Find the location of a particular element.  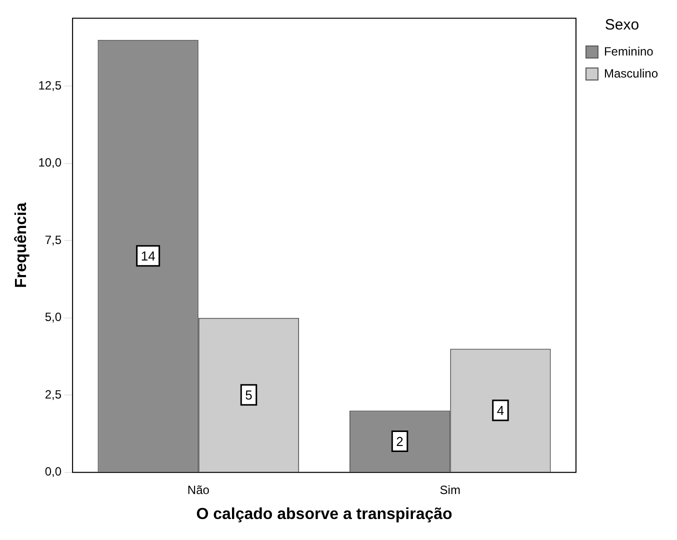

legend-label: Feminino is located at coordinates (629, 51).